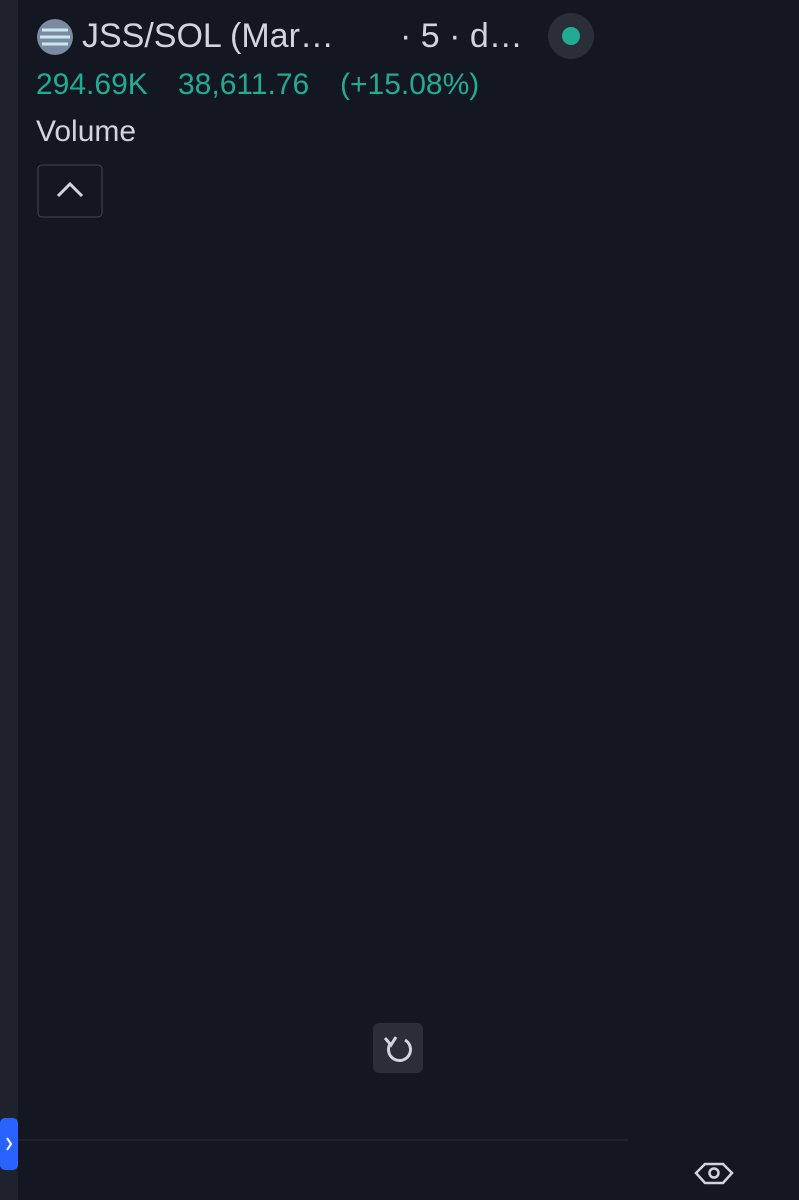 Image resolution: width=799 pixels, height=1200 pixels. What do you see at coordinates (9, 600) in the screenshot?
I see `left-strip` at bounding box center [9, 600].